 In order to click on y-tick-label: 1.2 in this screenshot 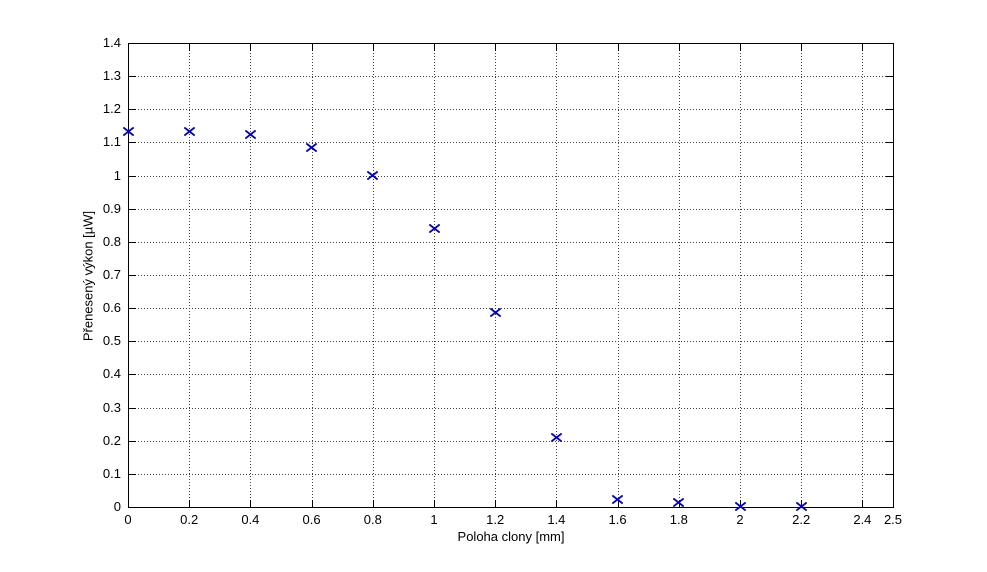, I will do `click(111, 109)`.